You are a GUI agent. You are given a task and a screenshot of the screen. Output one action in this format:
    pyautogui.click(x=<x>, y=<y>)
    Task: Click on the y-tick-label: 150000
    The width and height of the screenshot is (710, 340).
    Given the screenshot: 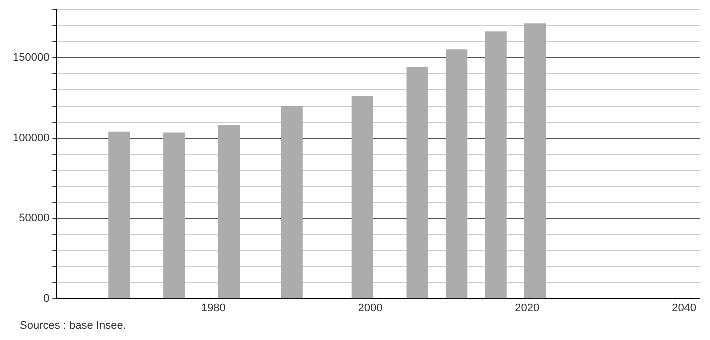 What is the action you would take?
    pyautogui.click(x=31, y=58)
    